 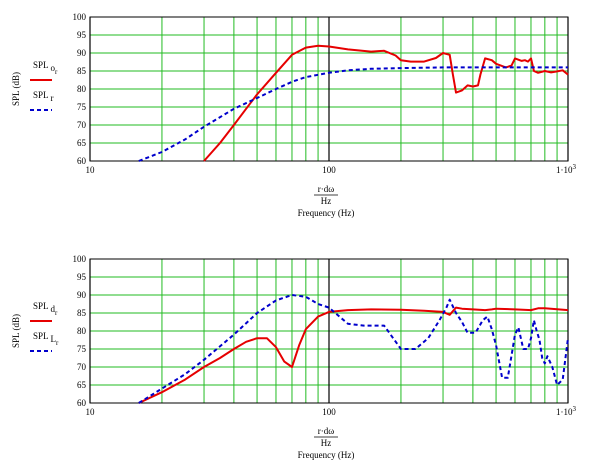 What do you see at coordinates (53, 309) in the screenshot?
I see `legend-label-sub: d` at bounding box center [53, 309].